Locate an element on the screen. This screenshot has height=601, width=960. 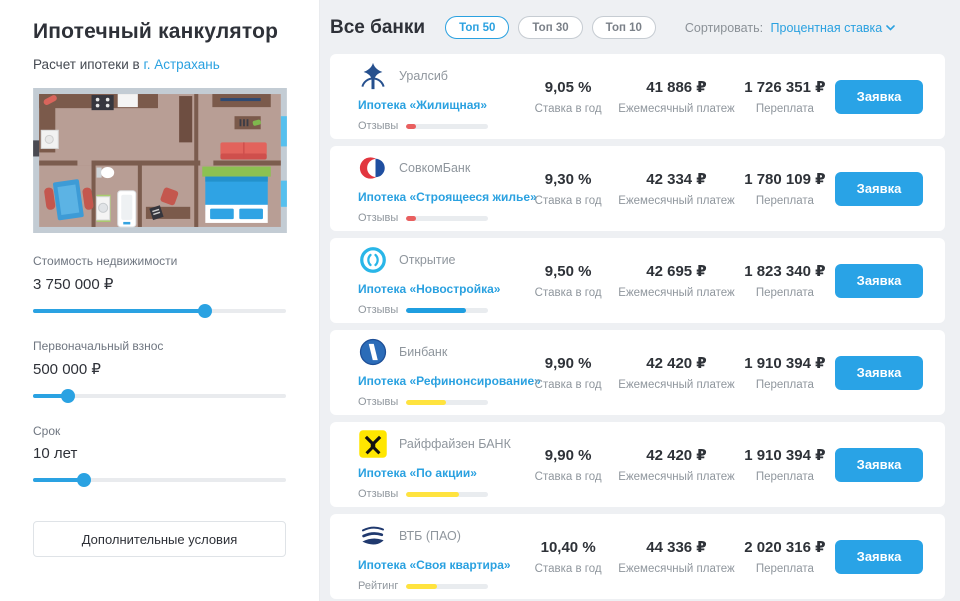
extra-conditions-button: Дополнительные условия is located at coordinates (159, 539).